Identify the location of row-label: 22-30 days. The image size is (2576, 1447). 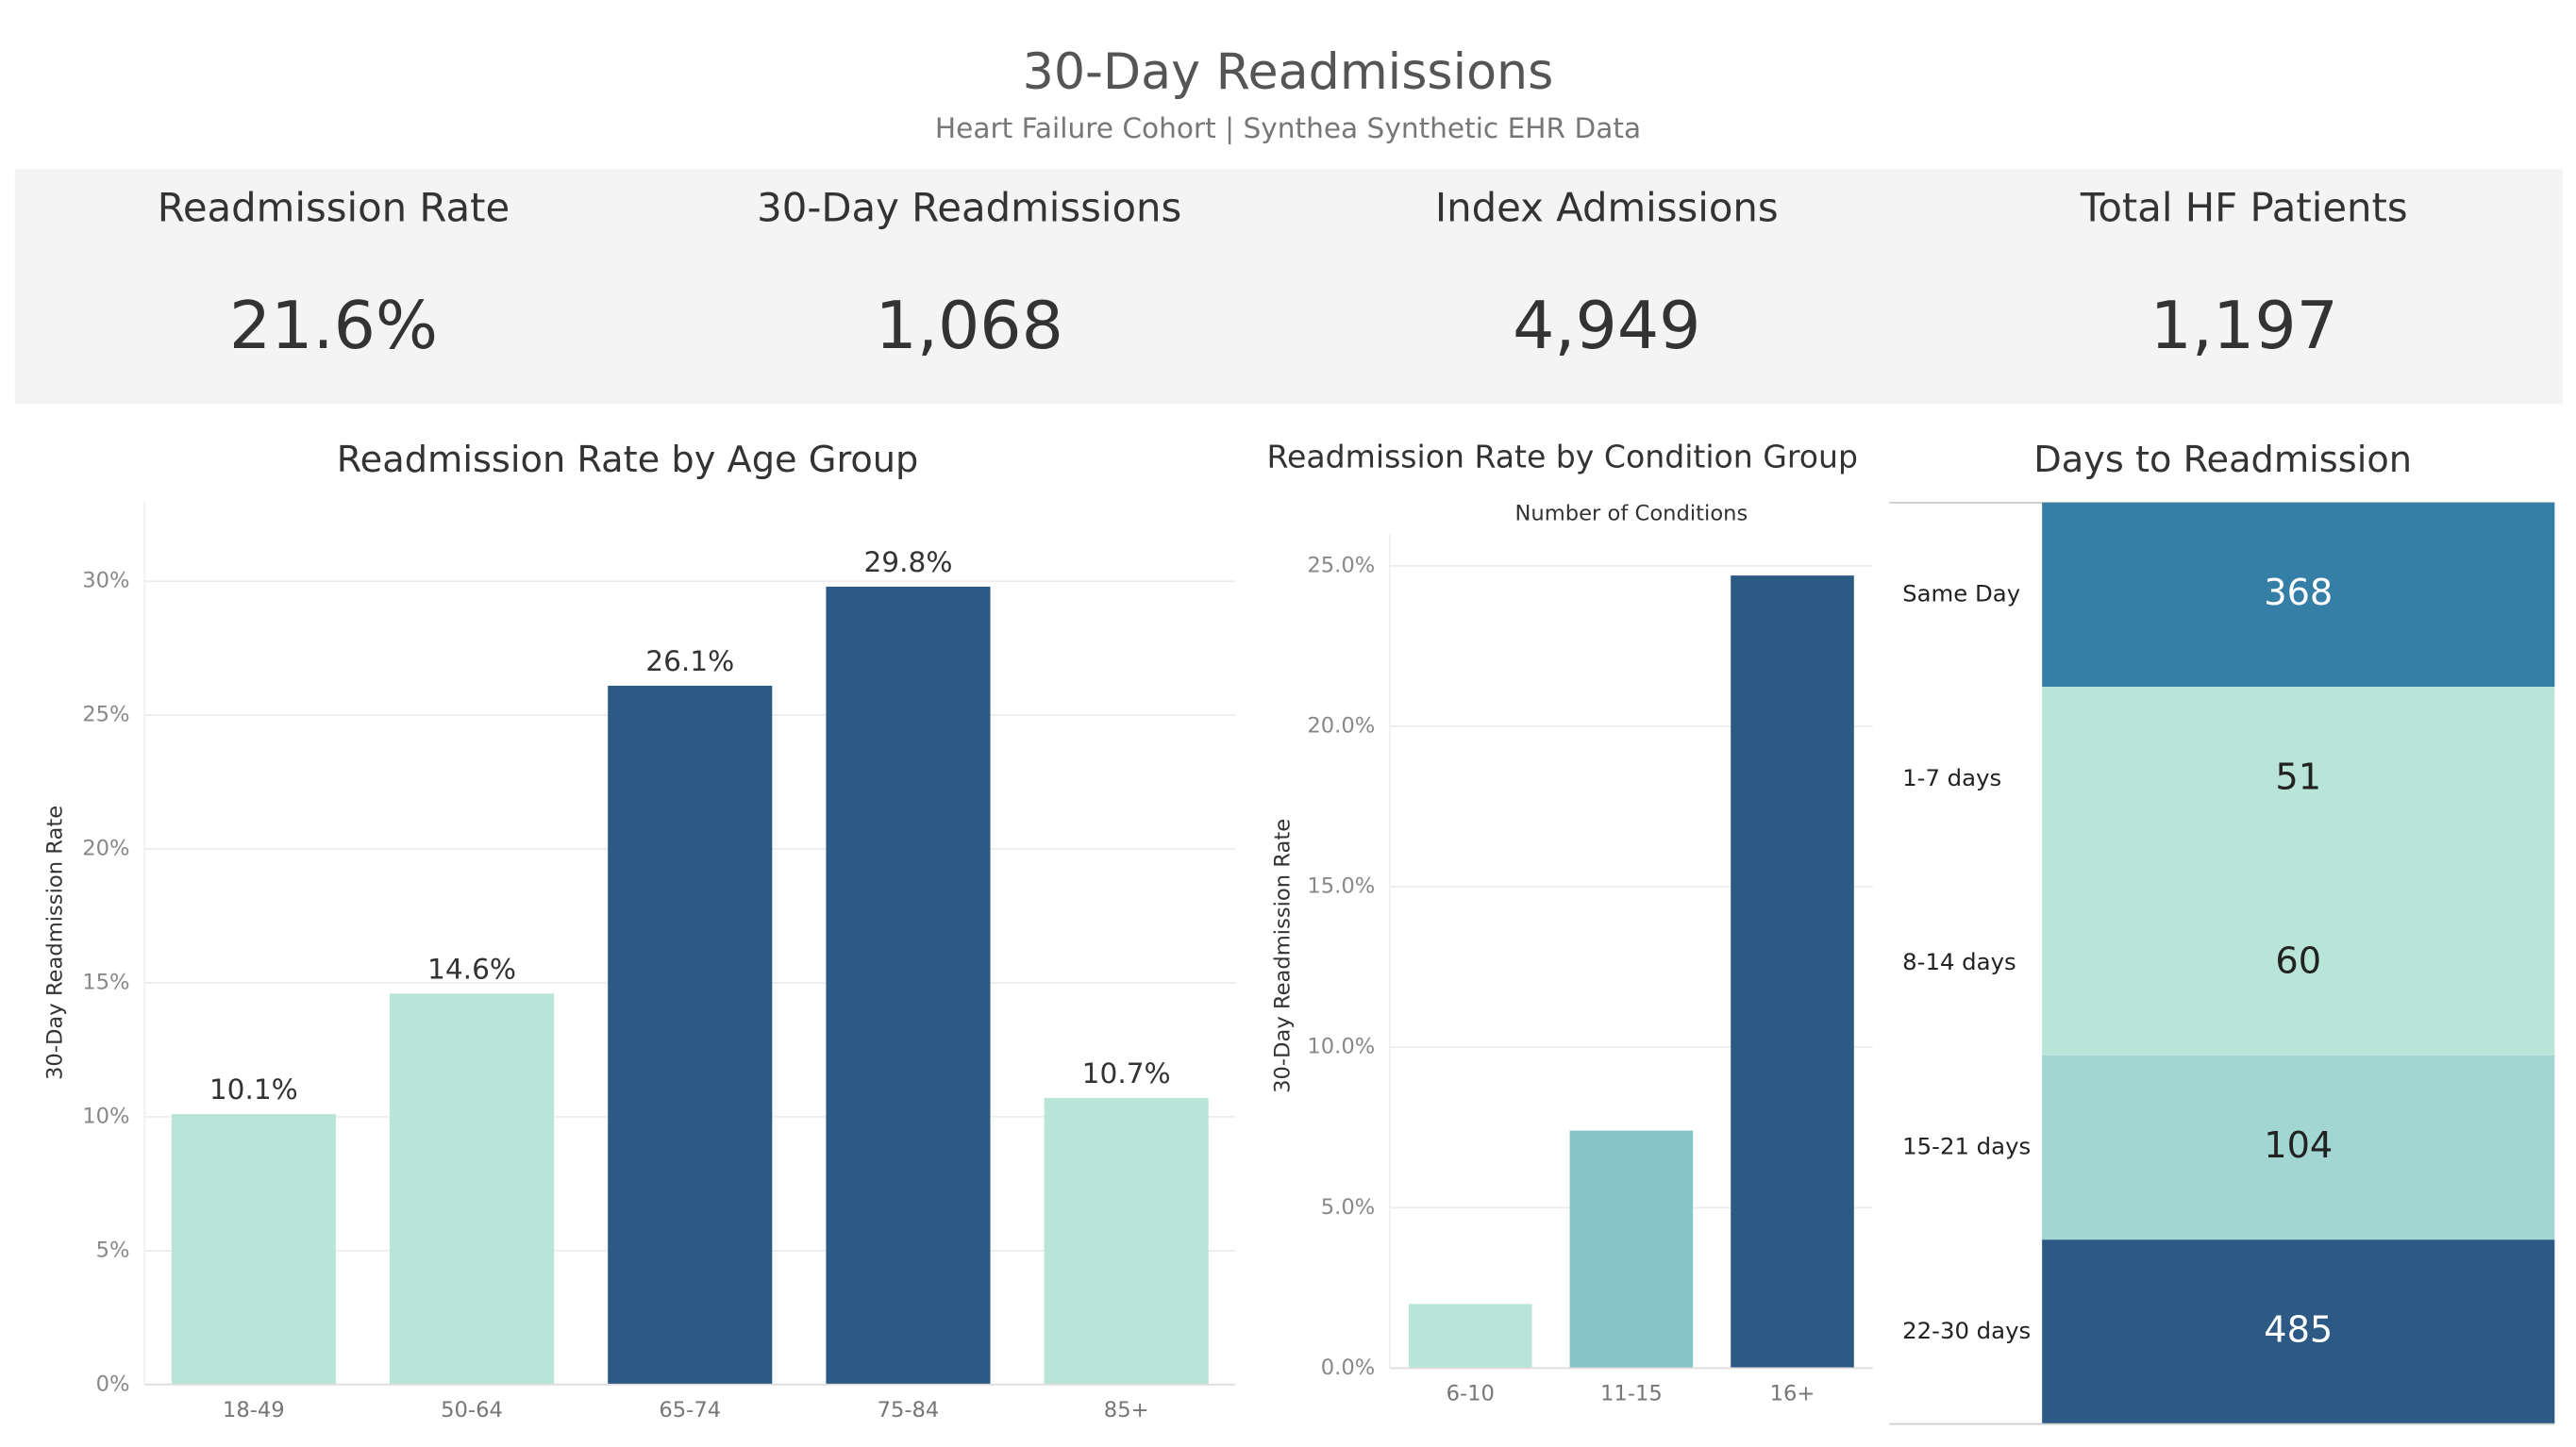
(1966, 1331).